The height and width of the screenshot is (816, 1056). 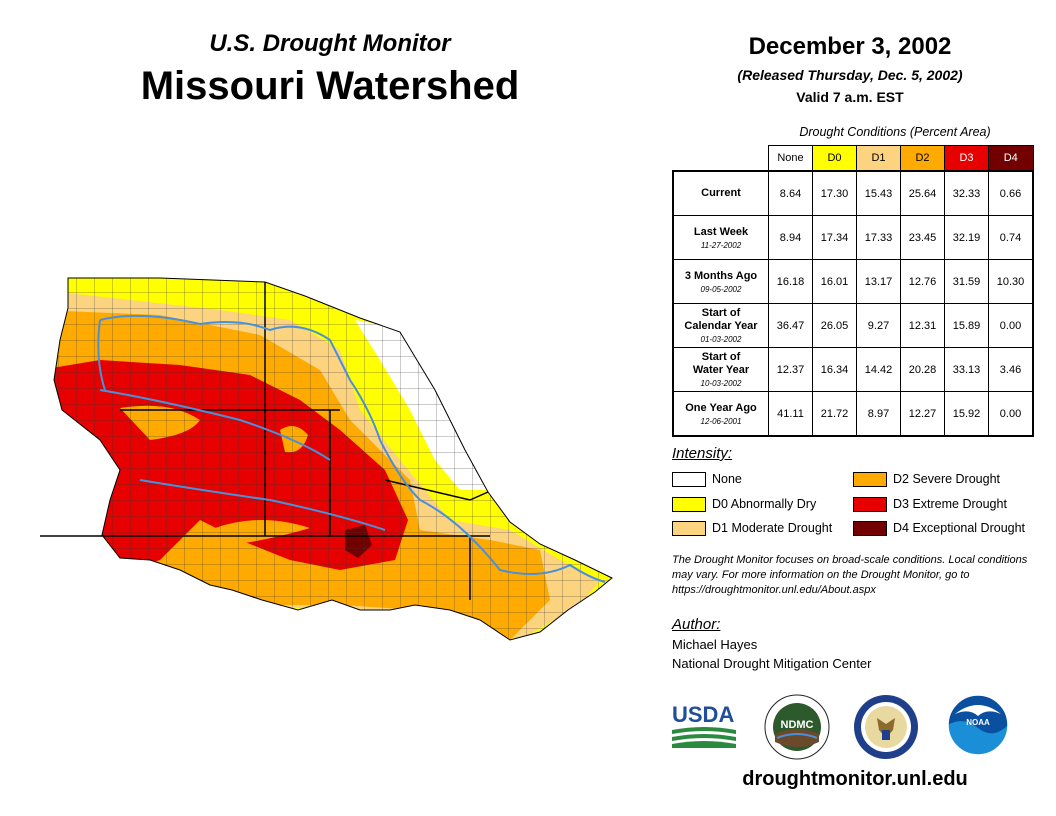 I want to click on row-label-date: 01-03-2002, so click(x=721, y=339).